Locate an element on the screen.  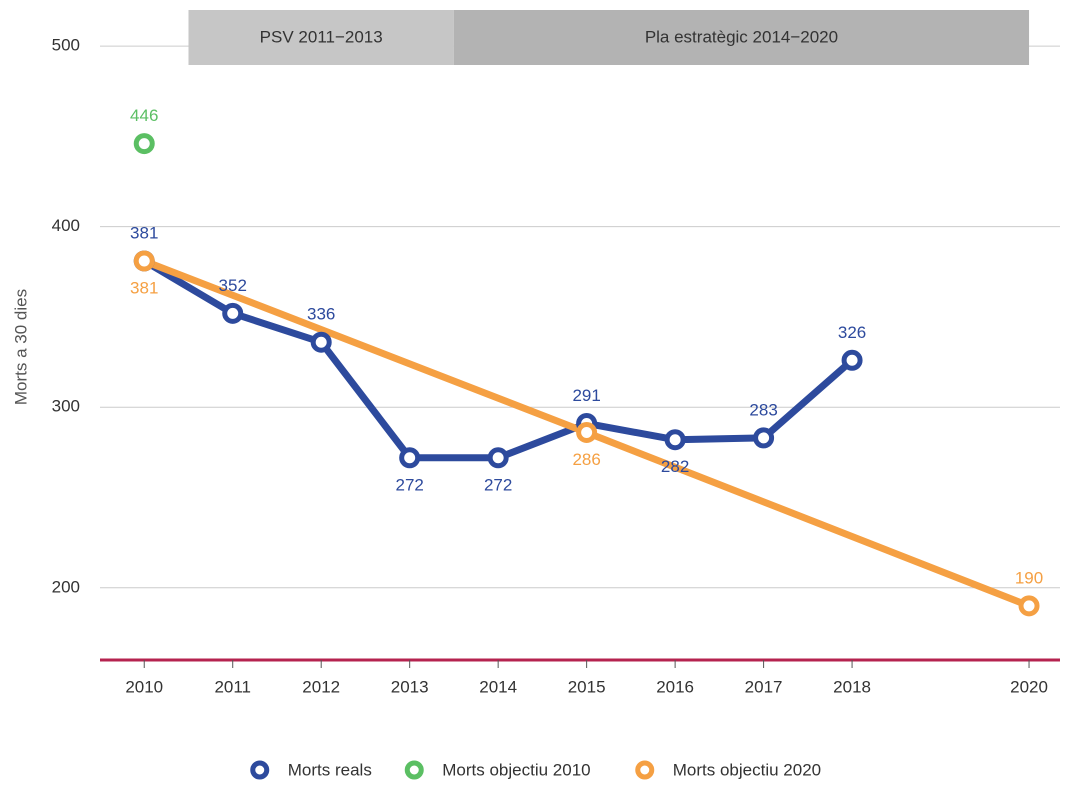
data-label: 286 is located at coordinates (586, 459).